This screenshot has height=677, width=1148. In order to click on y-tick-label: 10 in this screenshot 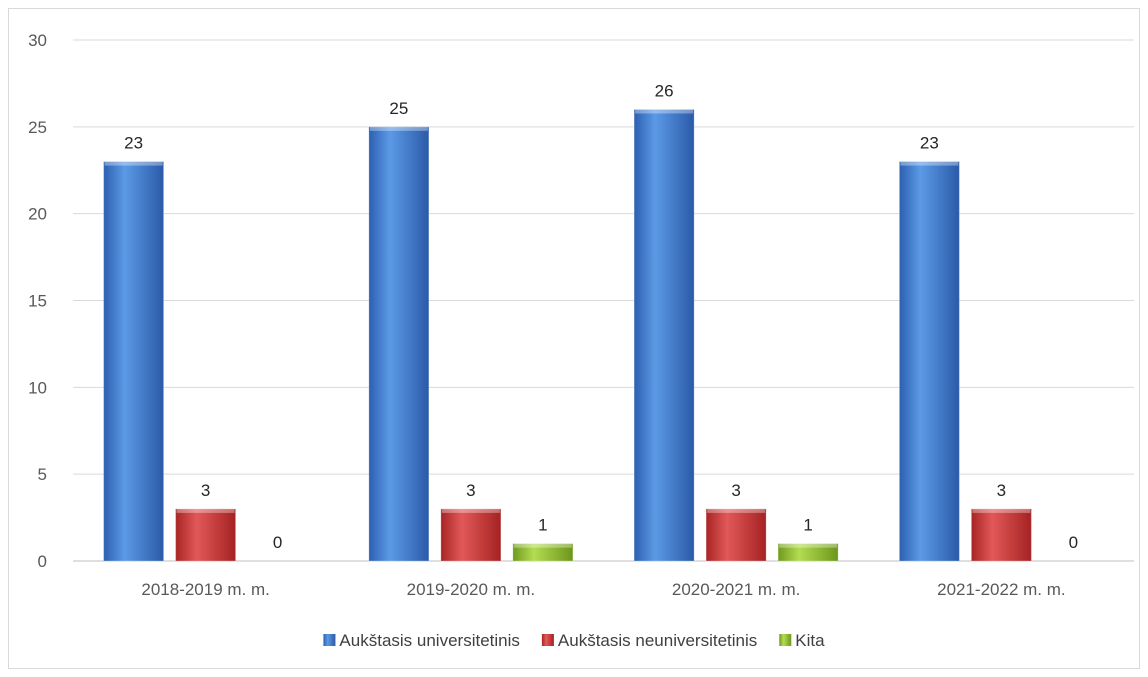, I will do `click(37, 387)`.